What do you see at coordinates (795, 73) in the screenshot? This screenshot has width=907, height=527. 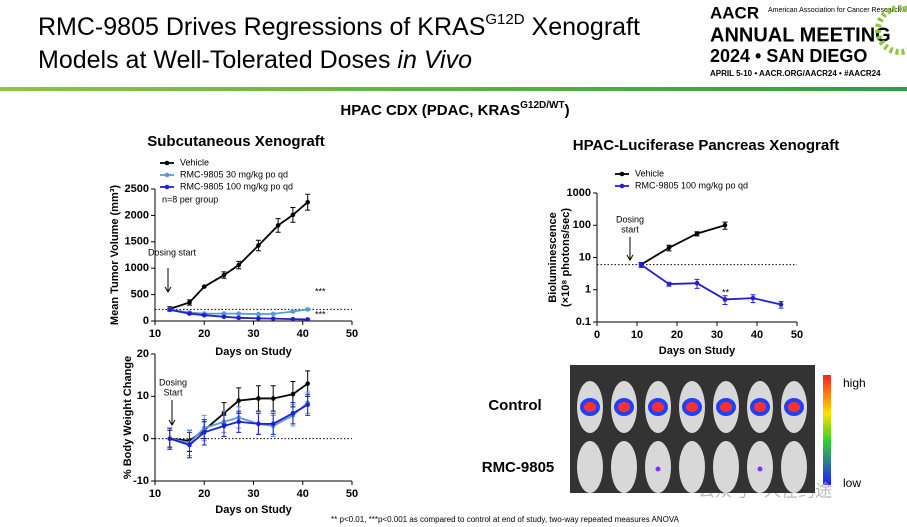 I see `logo-info: APRIL 5-10 • AACR.ORG/AACR24 • #AACR24` at bounding box center [795, 73].